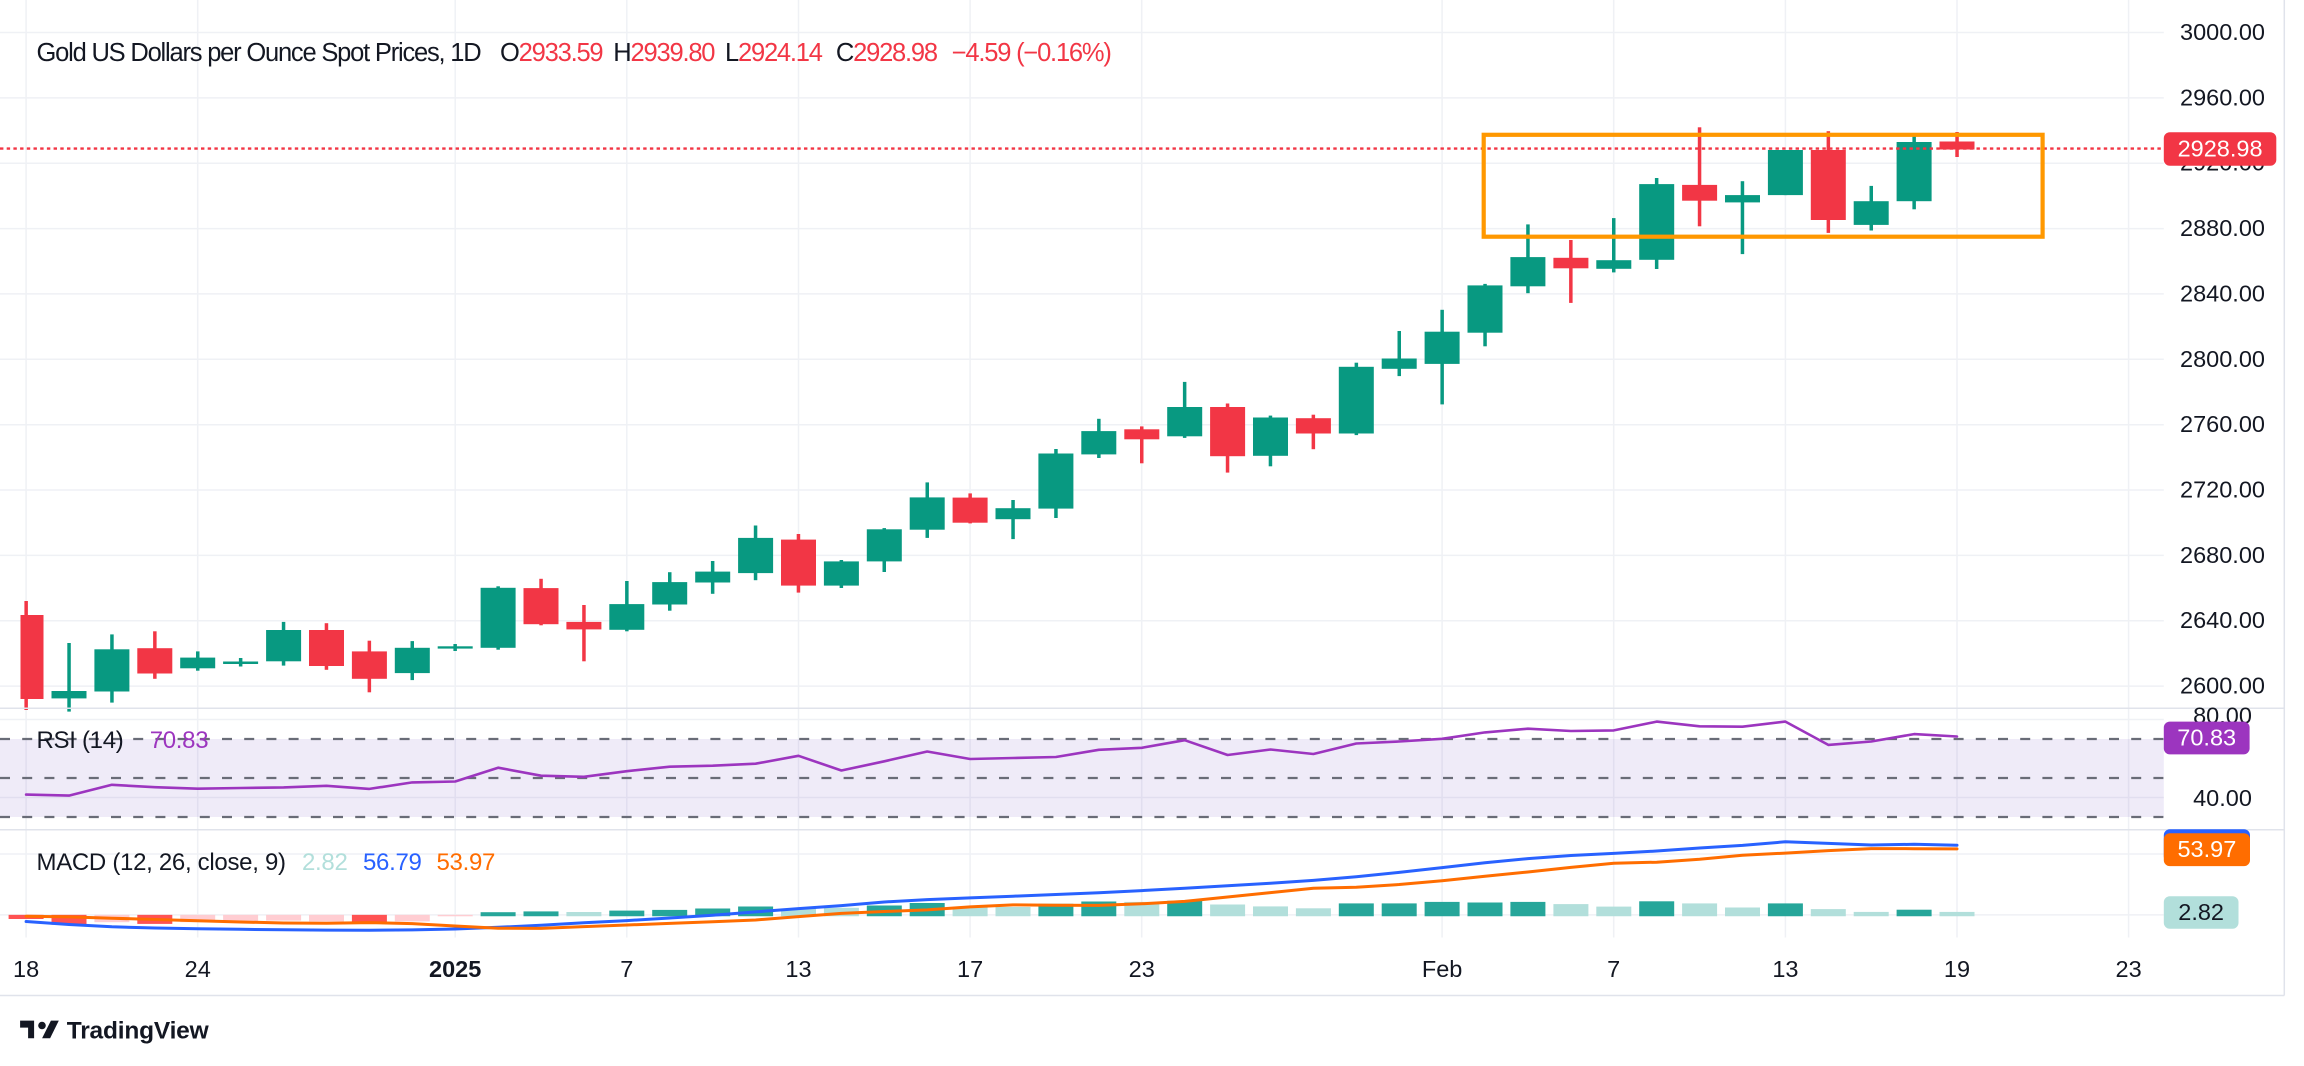 The height and width of the screenshot is (1066, 2304). Describe the element at coordinates (2206, 738) in the screenshot. I see `svg-text: 70.83` at that location.